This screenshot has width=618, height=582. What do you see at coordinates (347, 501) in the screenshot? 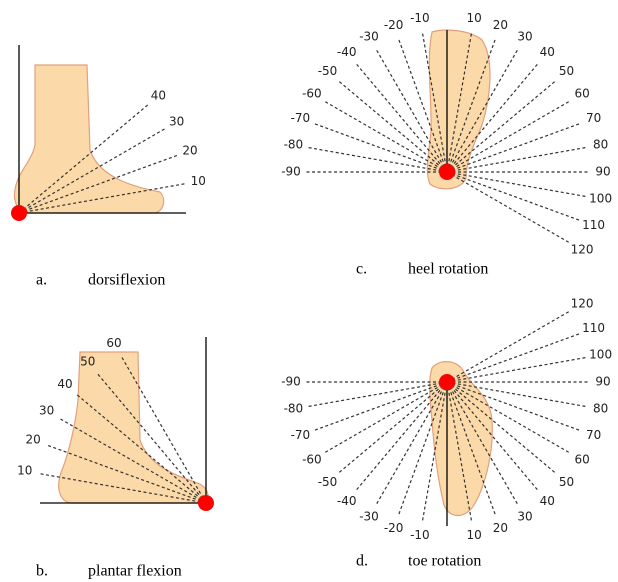
I see `angle-label: -40` at bounding box center [347, 501].